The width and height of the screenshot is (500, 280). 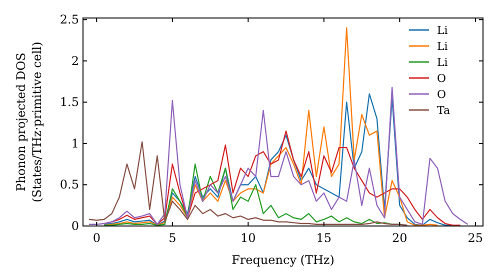 What do you see at coordinates (69, 19) in the screenshot?
I see `y-tick-label: 2.5` at bounding box center [69, 19].